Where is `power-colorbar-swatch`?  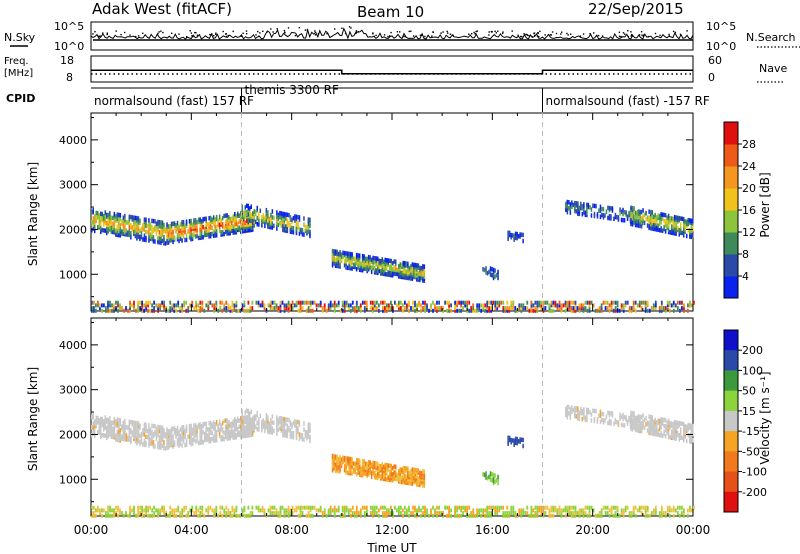 power-colorbar-swatch is located at coordinates (731, 221).